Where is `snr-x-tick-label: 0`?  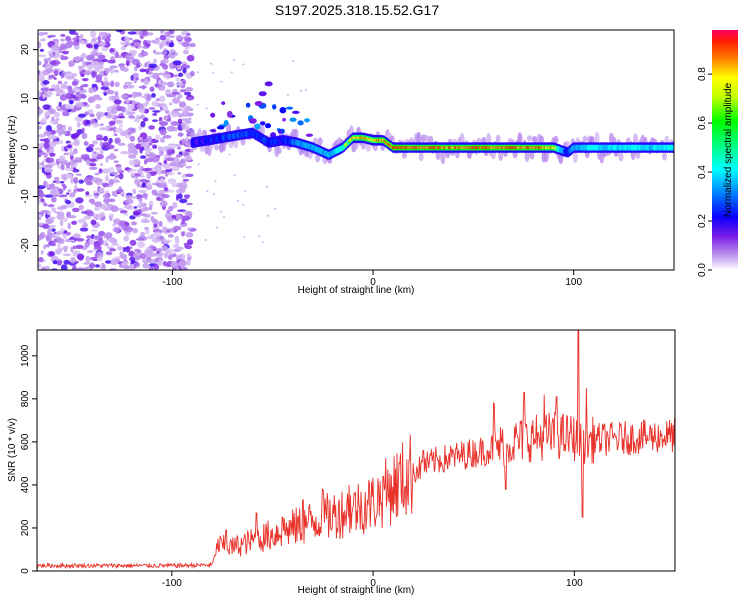
snr-x-tick-label: 0 is located at coordinates (373, 583).